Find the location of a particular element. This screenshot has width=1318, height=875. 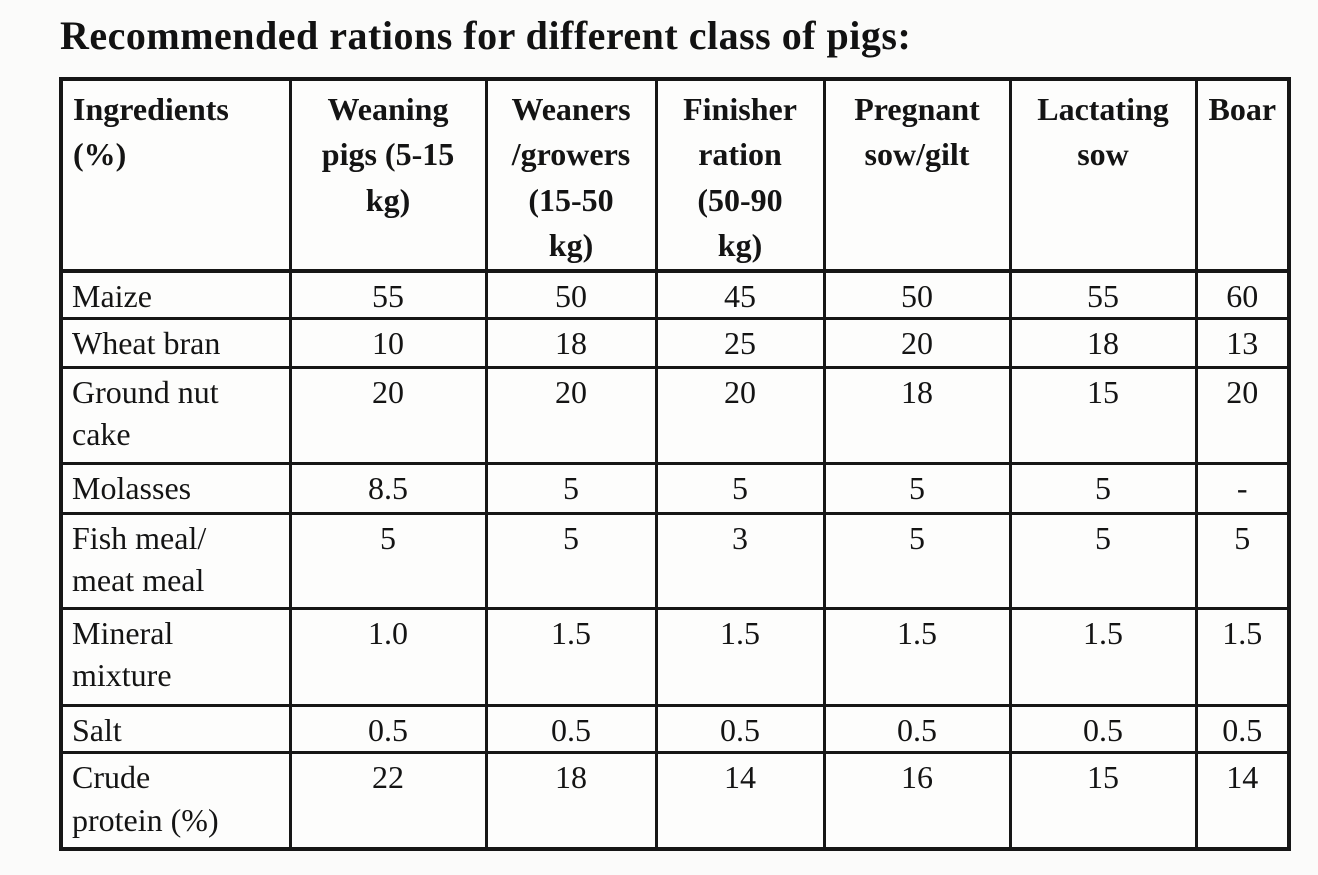

column-header-boar: Boar is located at coordinates (1242, 175).